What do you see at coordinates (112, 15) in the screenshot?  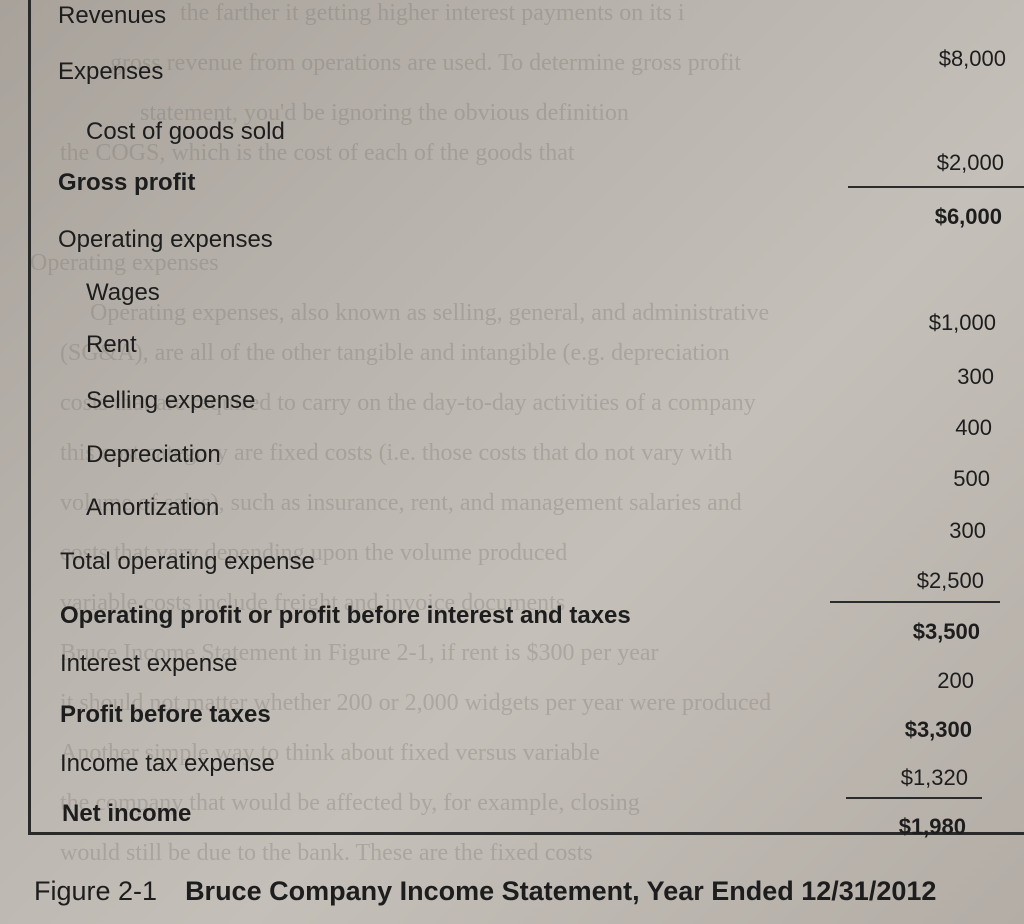 I see `label-revenues: Revenues` at bounding box center [112, 15].